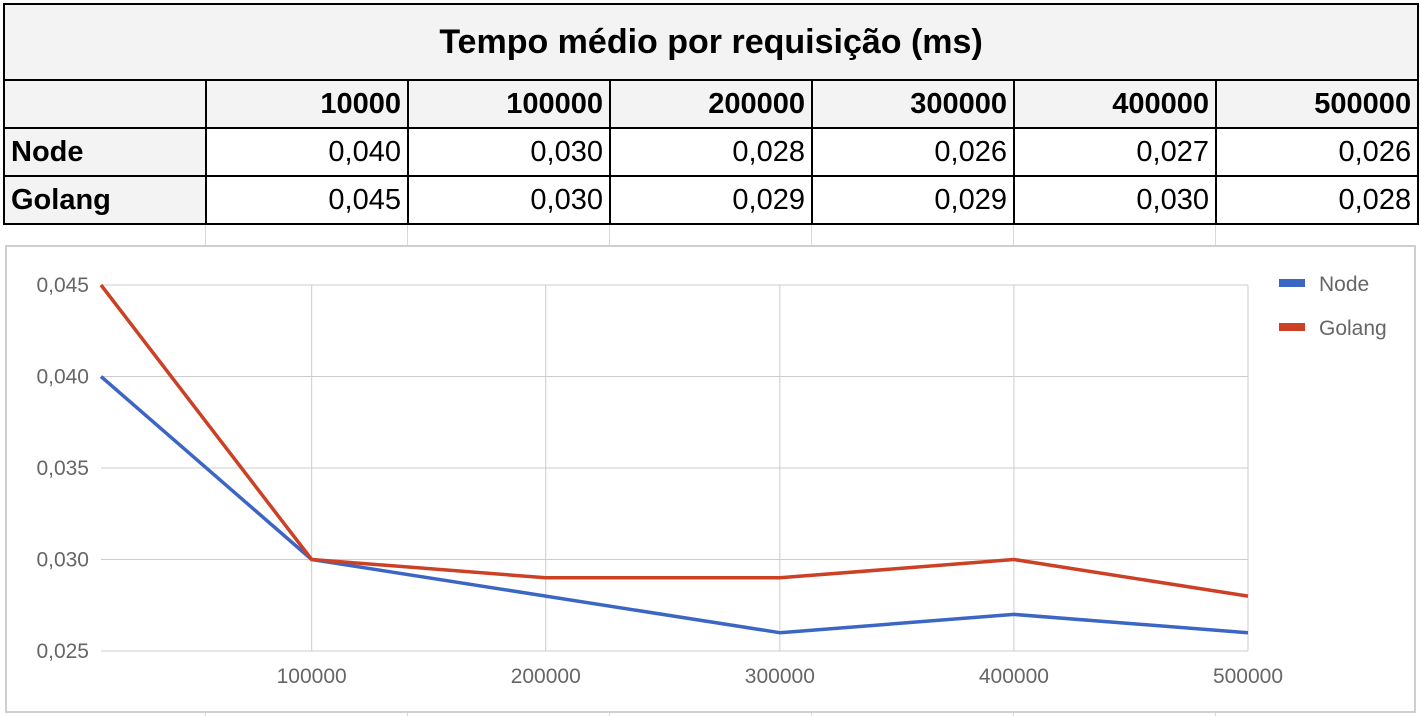 This screenshot has height=716, width=1420. I want to click on header-cell: 200000, so click(711, 104).